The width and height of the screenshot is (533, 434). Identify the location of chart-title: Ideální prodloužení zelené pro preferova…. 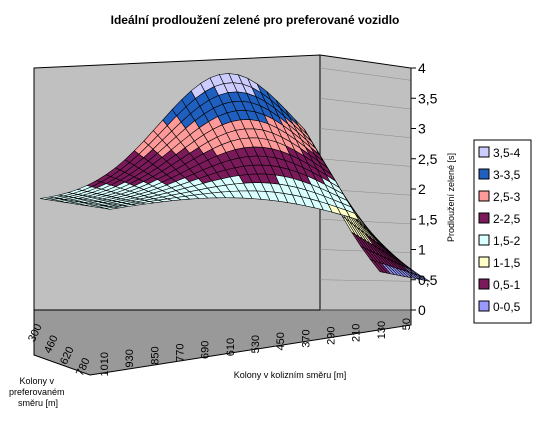
(255, 20).